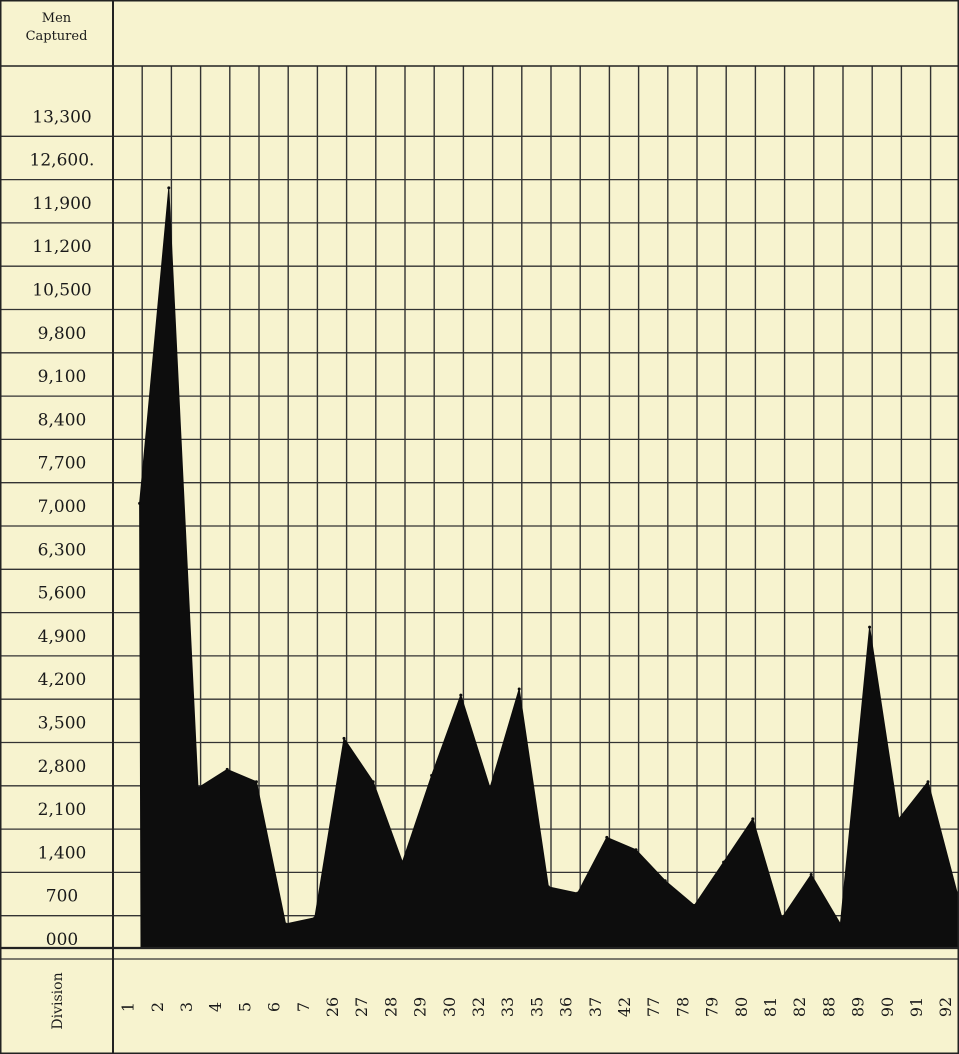  Describe the element at coordinates (62, 724) in the screenshot. I see `y-tick-label: 3,500` at that location.